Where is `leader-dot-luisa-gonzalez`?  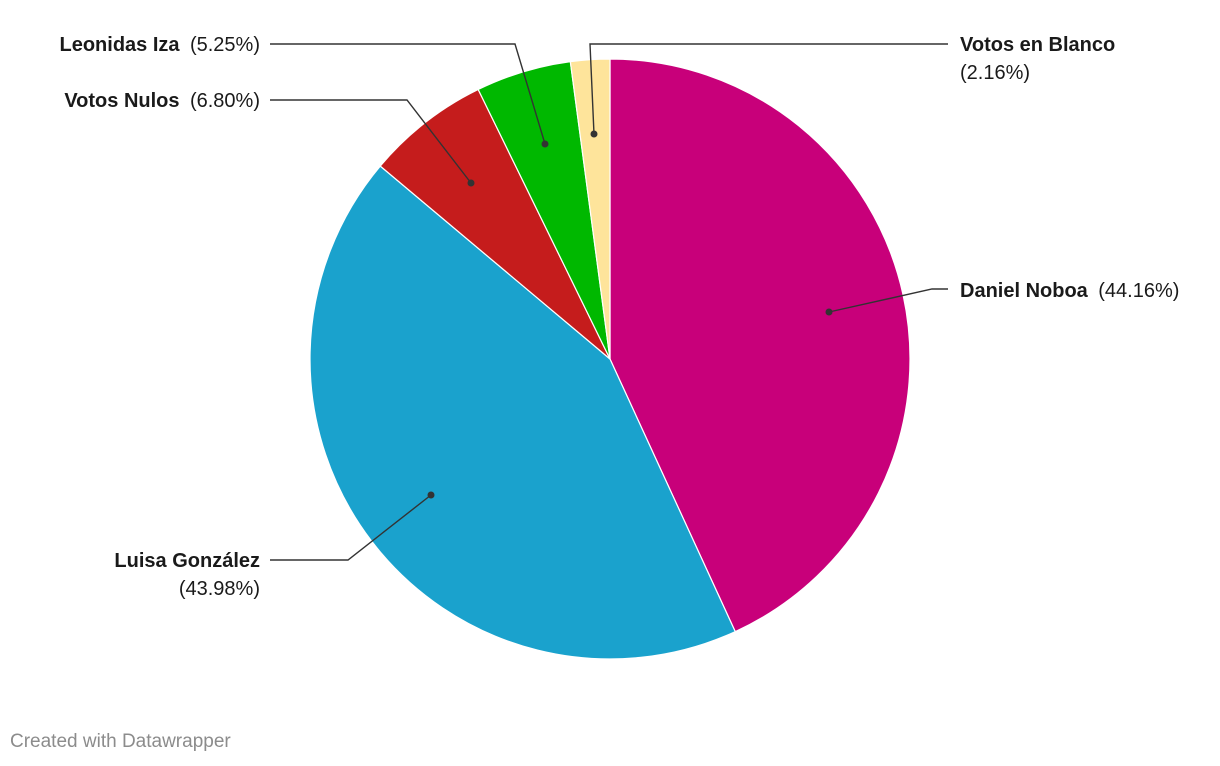
leader-dot-luisa-gonzalez is located at coordinates (431, 495).